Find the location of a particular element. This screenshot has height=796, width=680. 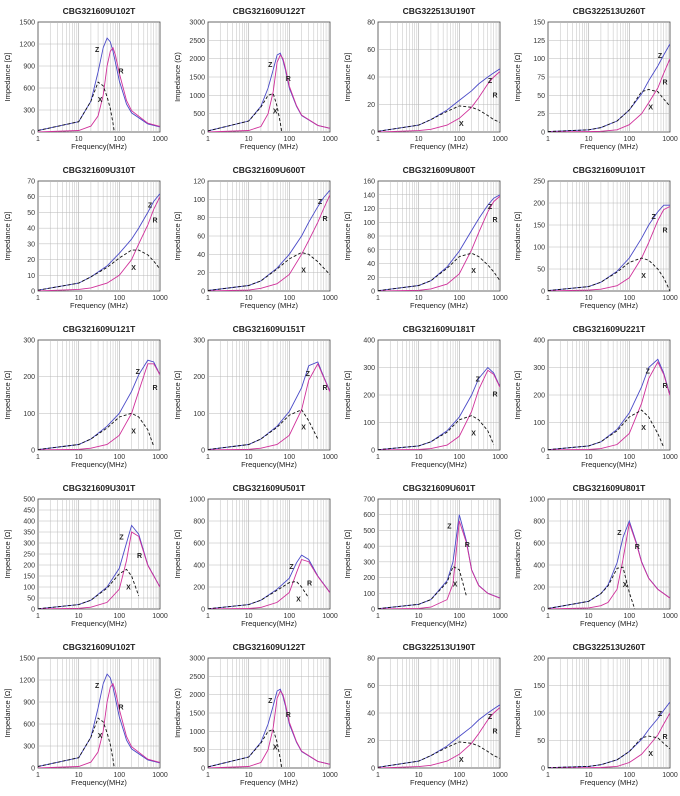

chart-title: CBG321609U102T is located at coordinates (100, 647).